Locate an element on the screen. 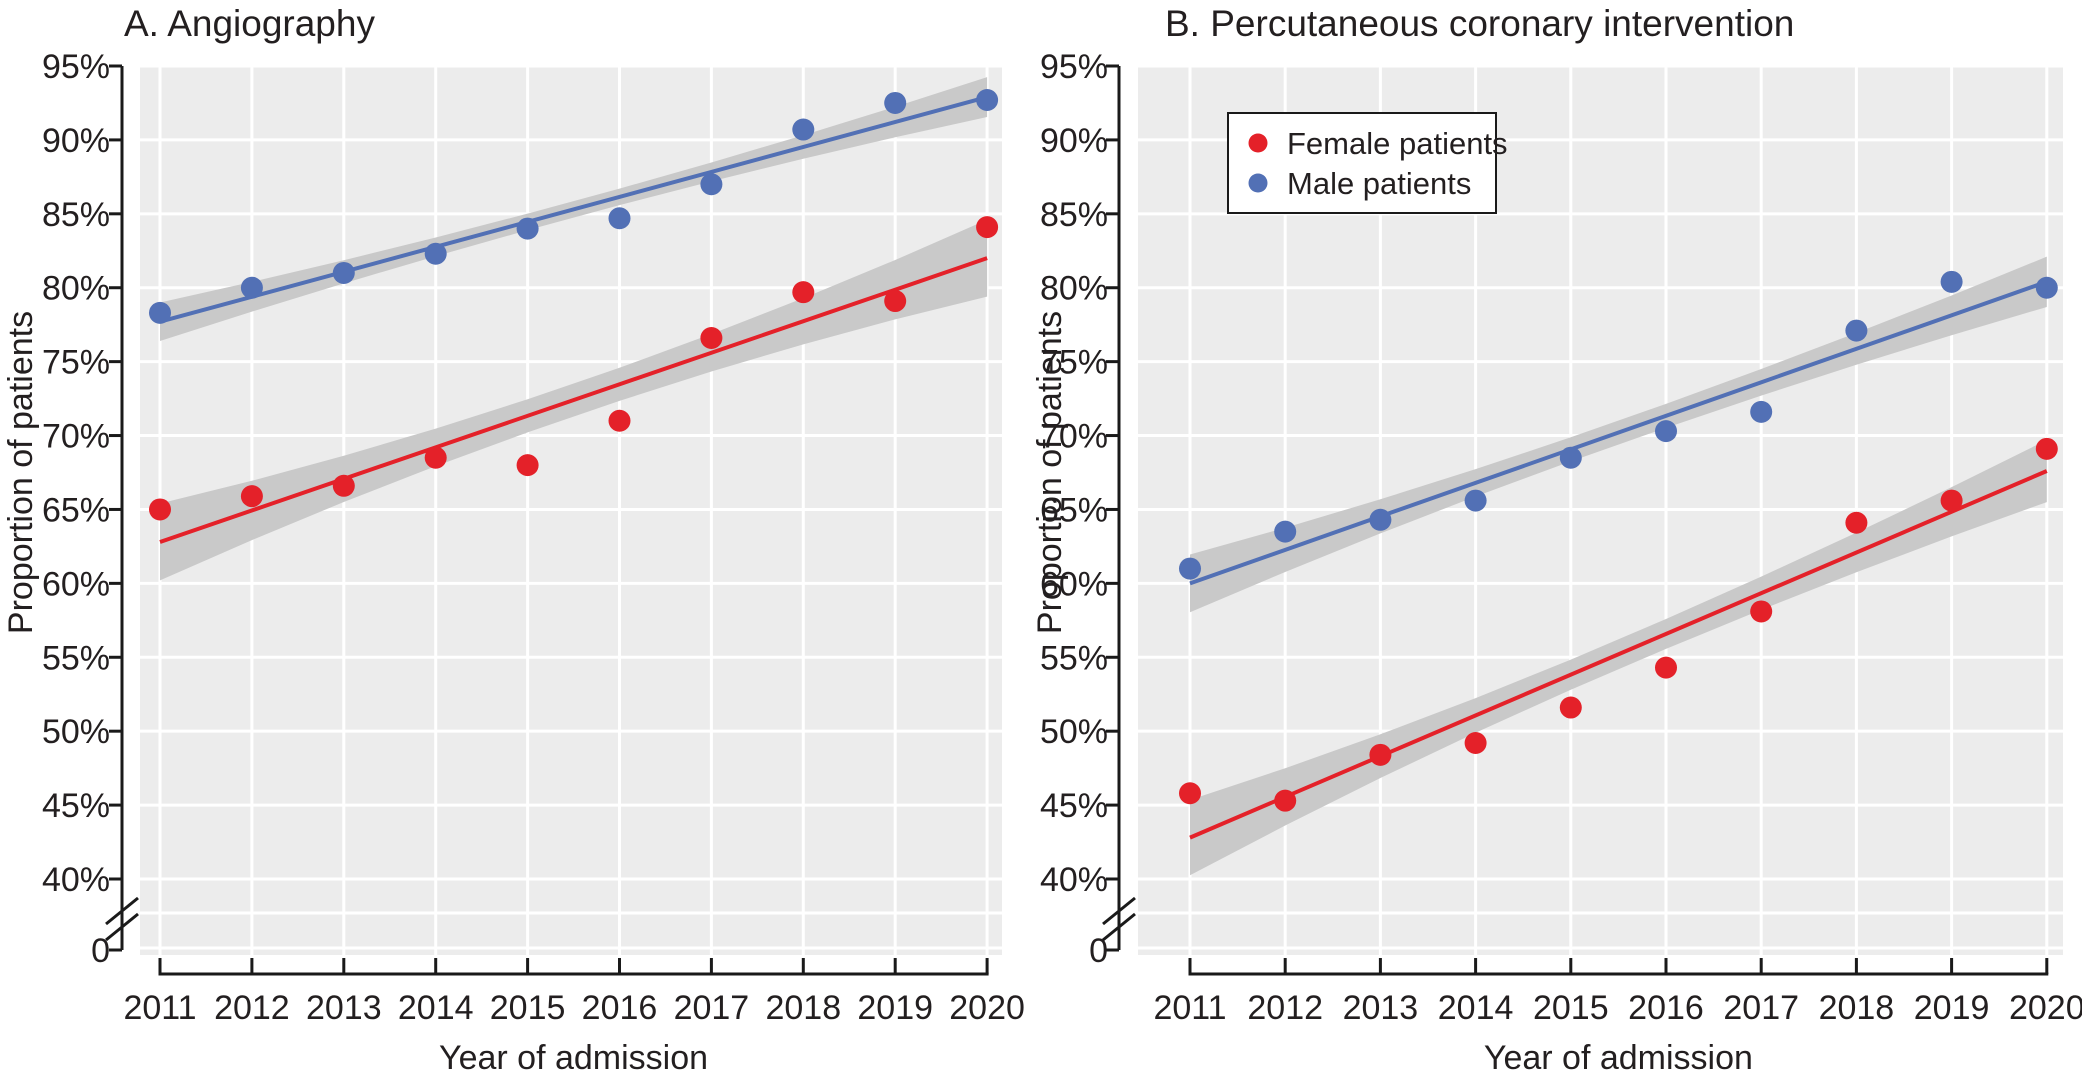  panel-title: A. Angiography is located at coordinates (249, 23).